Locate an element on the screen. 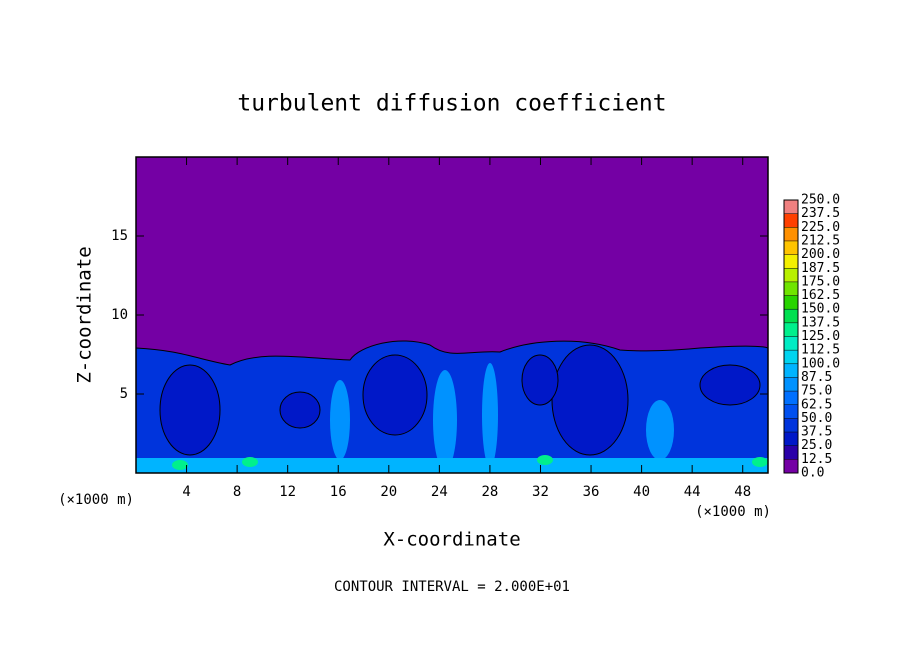 Image resolution: width=904 pixels, height=658 pixels. y-unit-label: (×1000 m) is located at coordinates (733, 512).